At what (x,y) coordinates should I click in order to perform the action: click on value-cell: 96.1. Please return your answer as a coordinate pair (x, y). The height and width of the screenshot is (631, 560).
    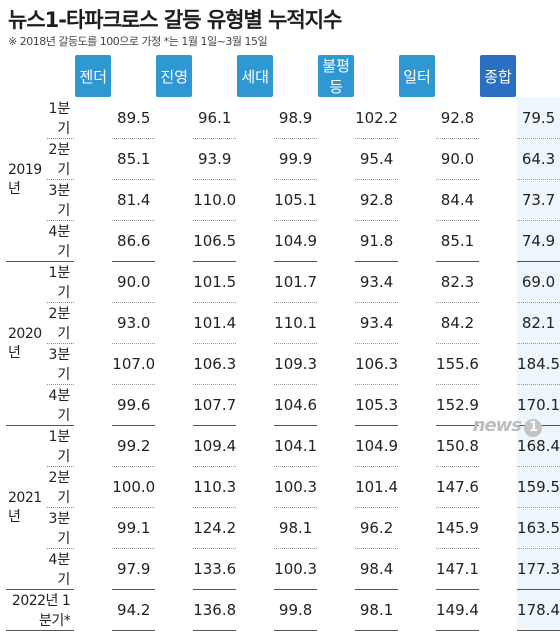
    Looking at the image, I should click on (215, 118).